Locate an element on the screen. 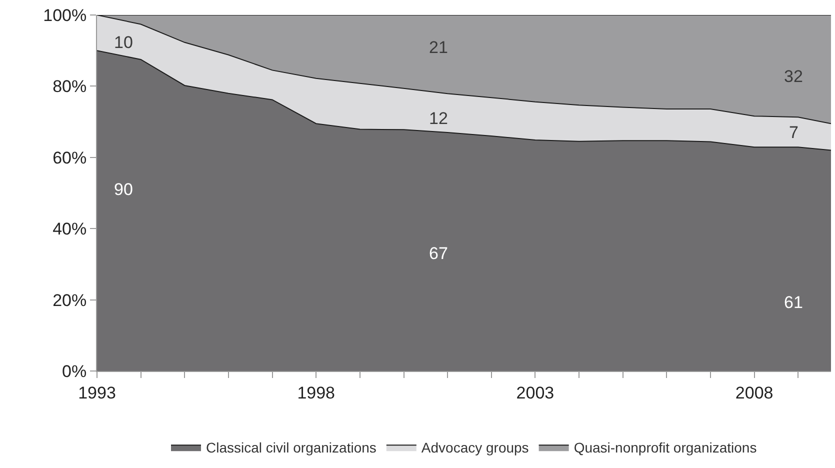 The image size is (835, 468). legend-label: Classical civil organizations is located at coordinates (291, 448).